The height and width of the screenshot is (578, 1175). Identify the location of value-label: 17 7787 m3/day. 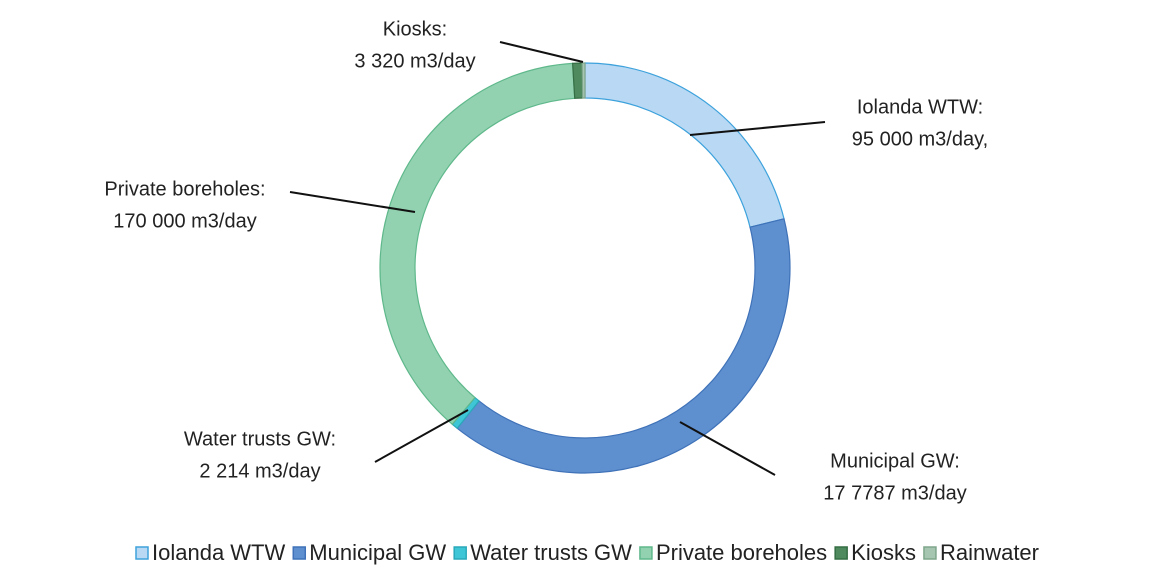
(894, 493).